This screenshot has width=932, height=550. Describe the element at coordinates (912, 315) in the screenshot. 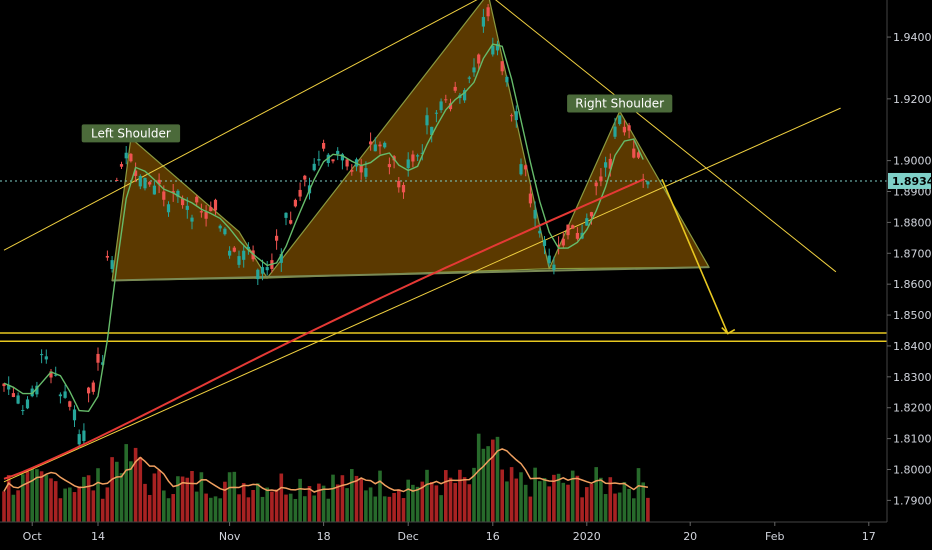

I see `y-tick-label: 1.85000` at that location.